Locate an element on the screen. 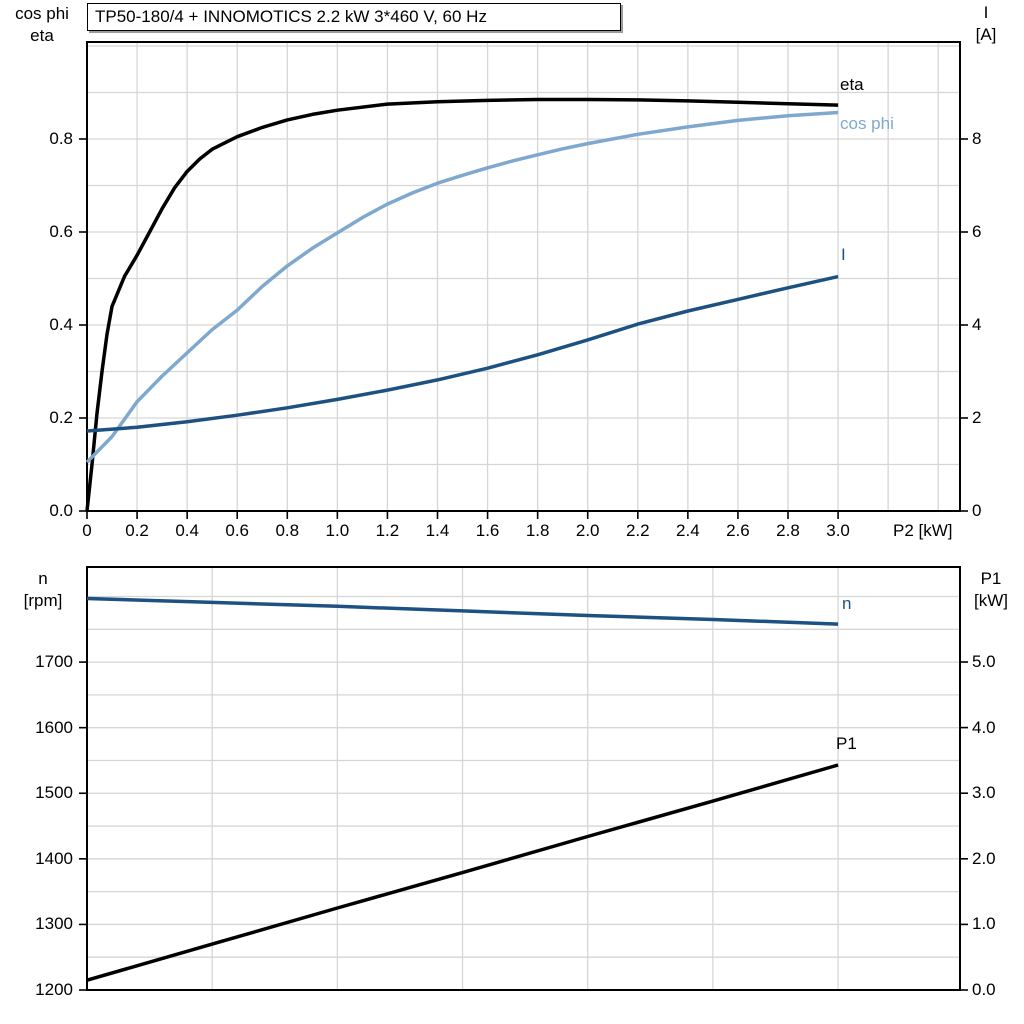 This screenshot has width=1024, height=1024. tick-label: 1500 is located at coordinates (54, 793).